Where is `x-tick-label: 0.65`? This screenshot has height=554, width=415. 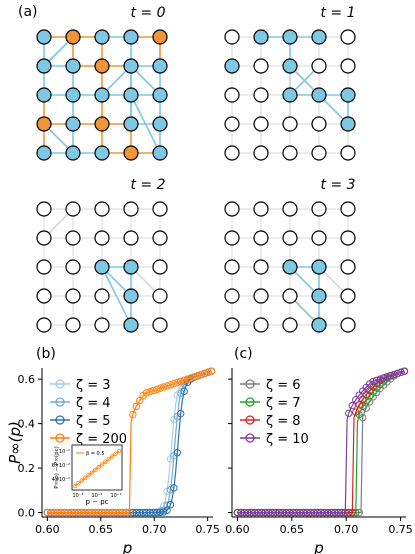
x-tick-label: 0.65 is located at coordinates (292, 529).